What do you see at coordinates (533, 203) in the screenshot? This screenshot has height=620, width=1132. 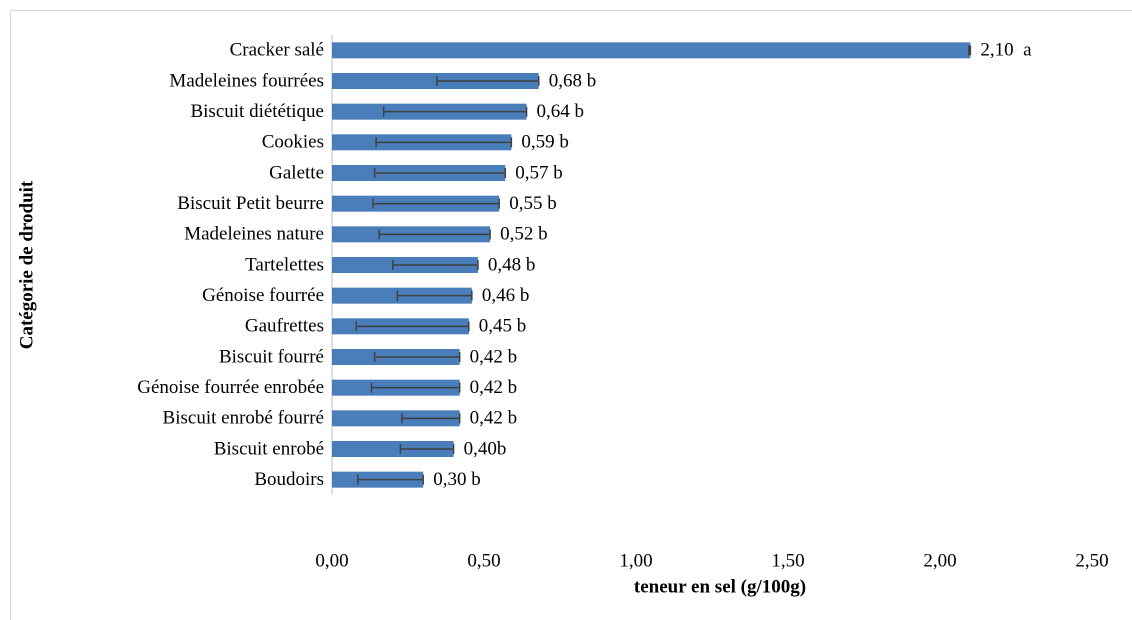 I see `value-label: 0,55 b` at bounding box center [533, 203].